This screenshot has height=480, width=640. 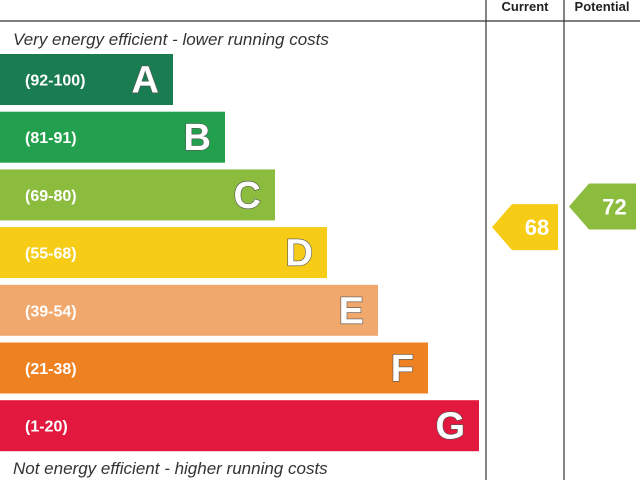 What do you see at coordinates (55, 81) in the screenshot?
I see `band-range-label: (92-100)` at bounding box center [55, 81].